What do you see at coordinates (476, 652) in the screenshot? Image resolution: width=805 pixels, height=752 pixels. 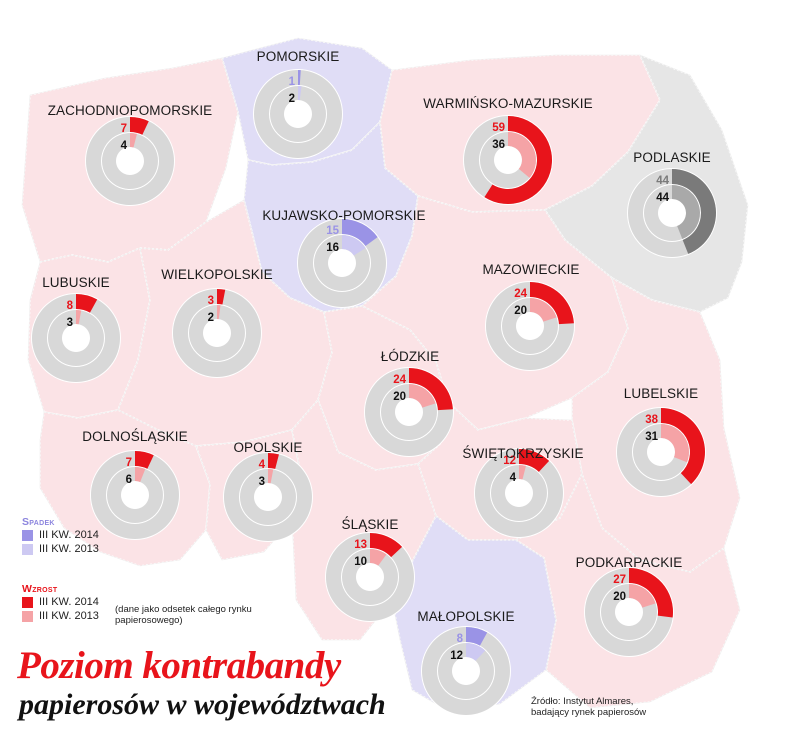 I see `arc-2013-malopolskie` at bounding box center [476, 652].